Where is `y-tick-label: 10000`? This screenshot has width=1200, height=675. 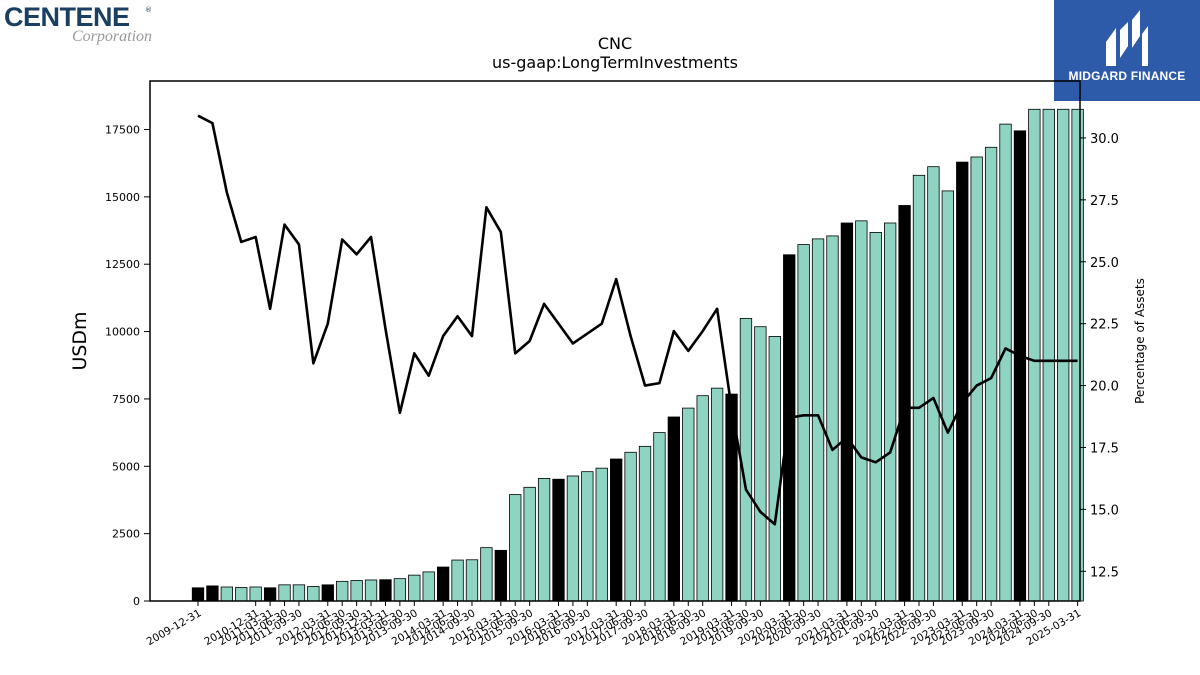
y-tick-label: 10000 is located at coordinates (122, 332).